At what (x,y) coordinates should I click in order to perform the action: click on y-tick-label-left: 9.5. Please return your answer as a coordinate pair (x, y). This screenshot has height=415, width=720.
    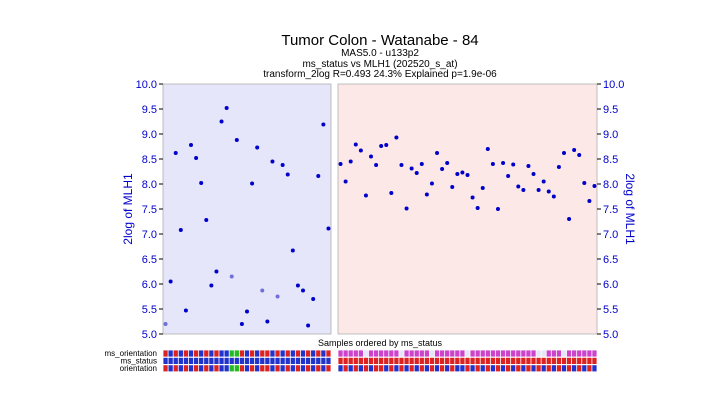
    Looking at the image, I should click on (149, 110).